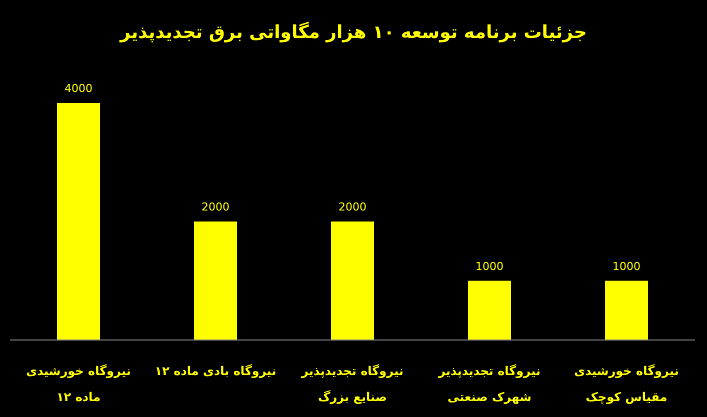 The height and width of the screenshot is (417, 707). Describe the element at coordinates (626, 384) in the screenshot. I see `x-tick-label: نیروگاه خورشیدی مقیاس کوچک` at that location.